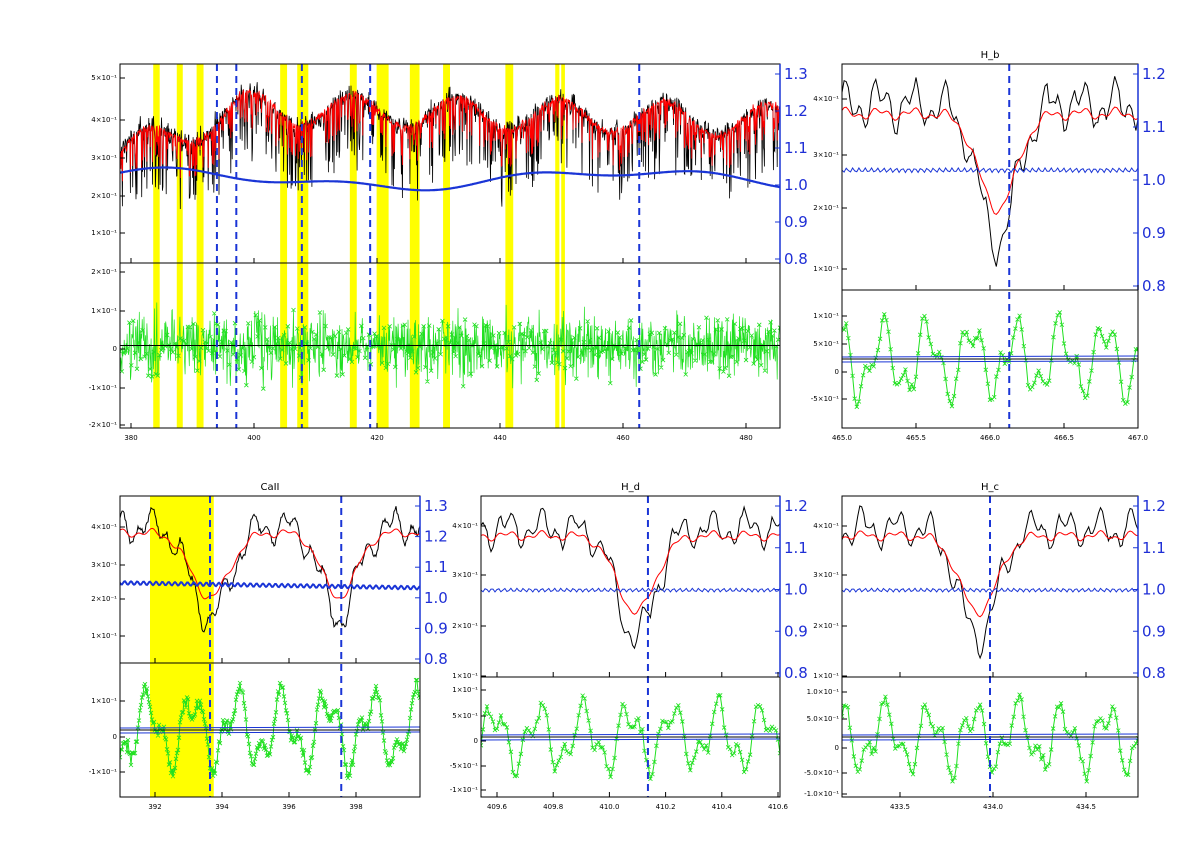  Describe the element at coordinates (104, 78) in the screenshot. I see `y-tick-label: 5×10⁻¹` at that location.